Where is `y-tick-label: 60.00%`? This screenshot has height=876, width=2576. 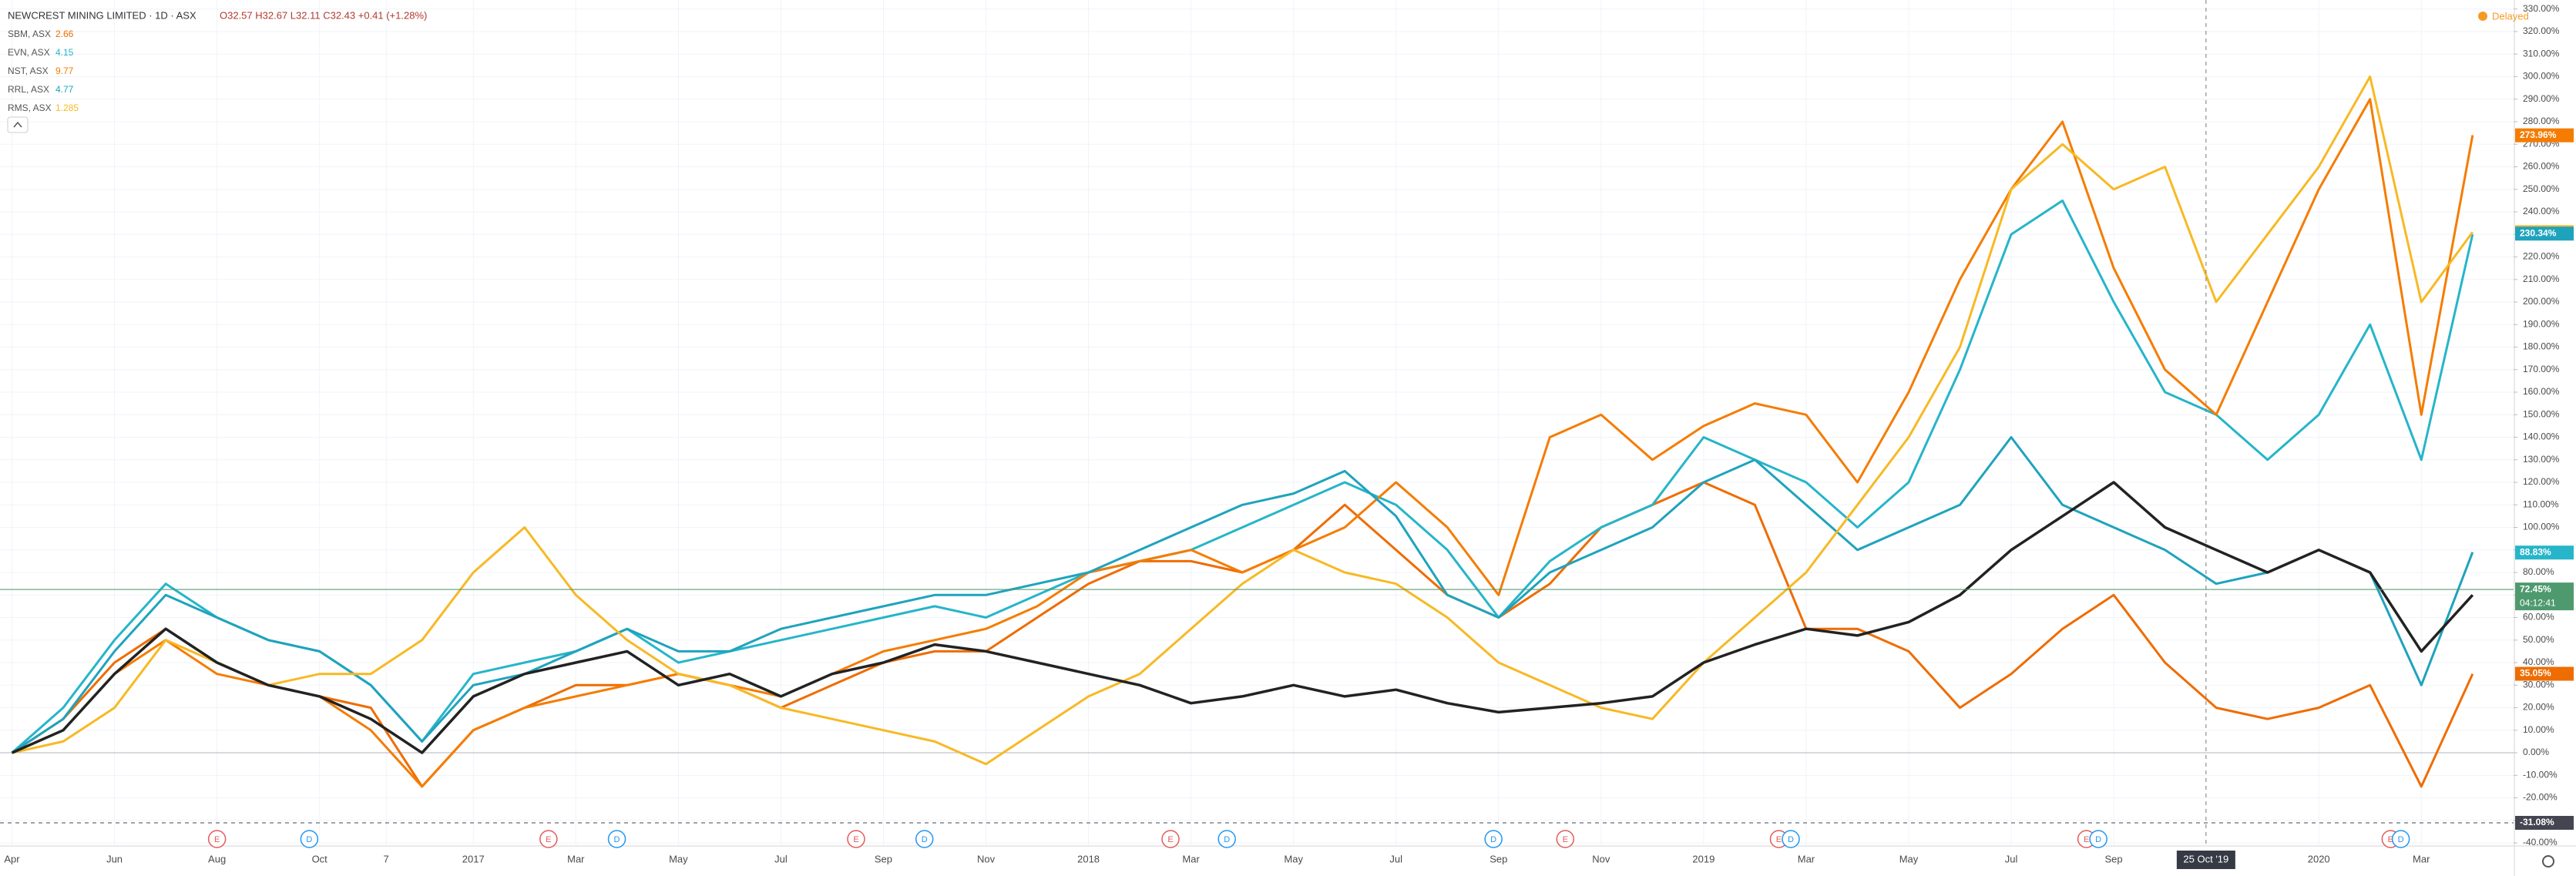
y-tick-label: 60.00% is located at coordinates (2538, 617).